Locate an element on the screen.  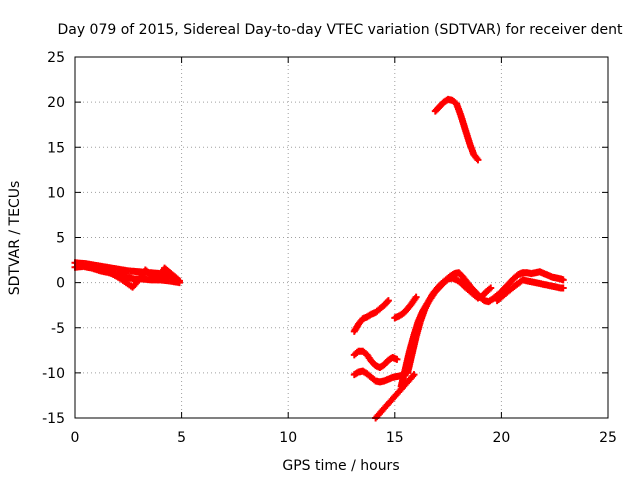
x-tick-label: 20 is located at coordinates (501, 438).